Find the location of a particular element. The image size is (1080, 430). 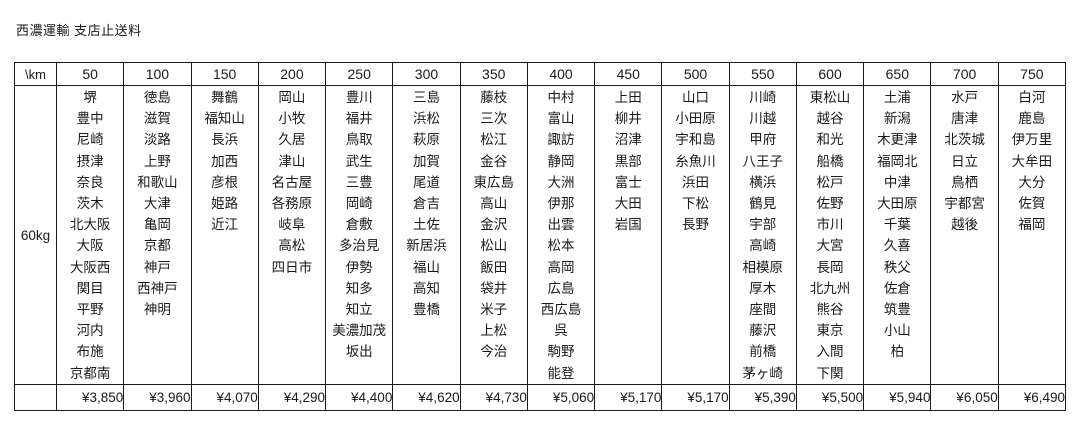

city-name: 近江 is located at coordinates (225, 225).